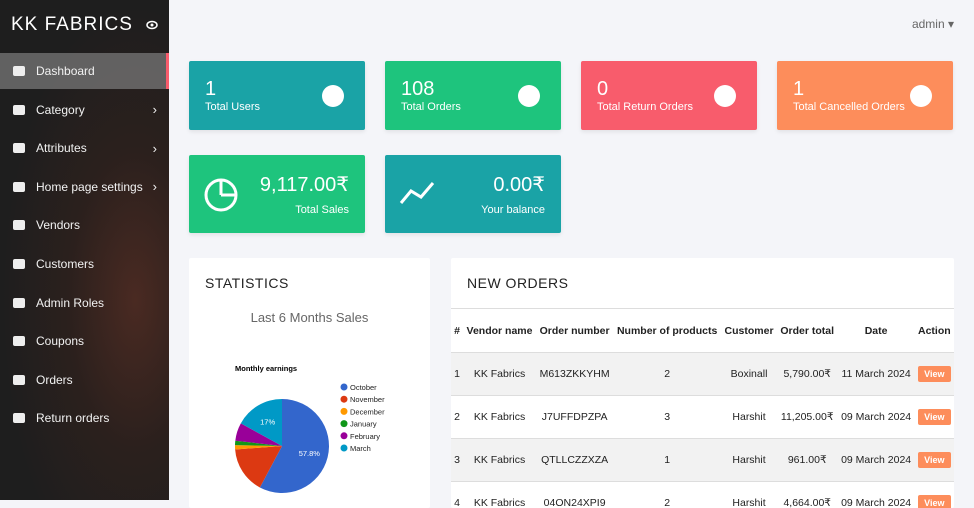 The image size is (974, 508). I want to click on menu-label: Home page settings, so click(89, 187).